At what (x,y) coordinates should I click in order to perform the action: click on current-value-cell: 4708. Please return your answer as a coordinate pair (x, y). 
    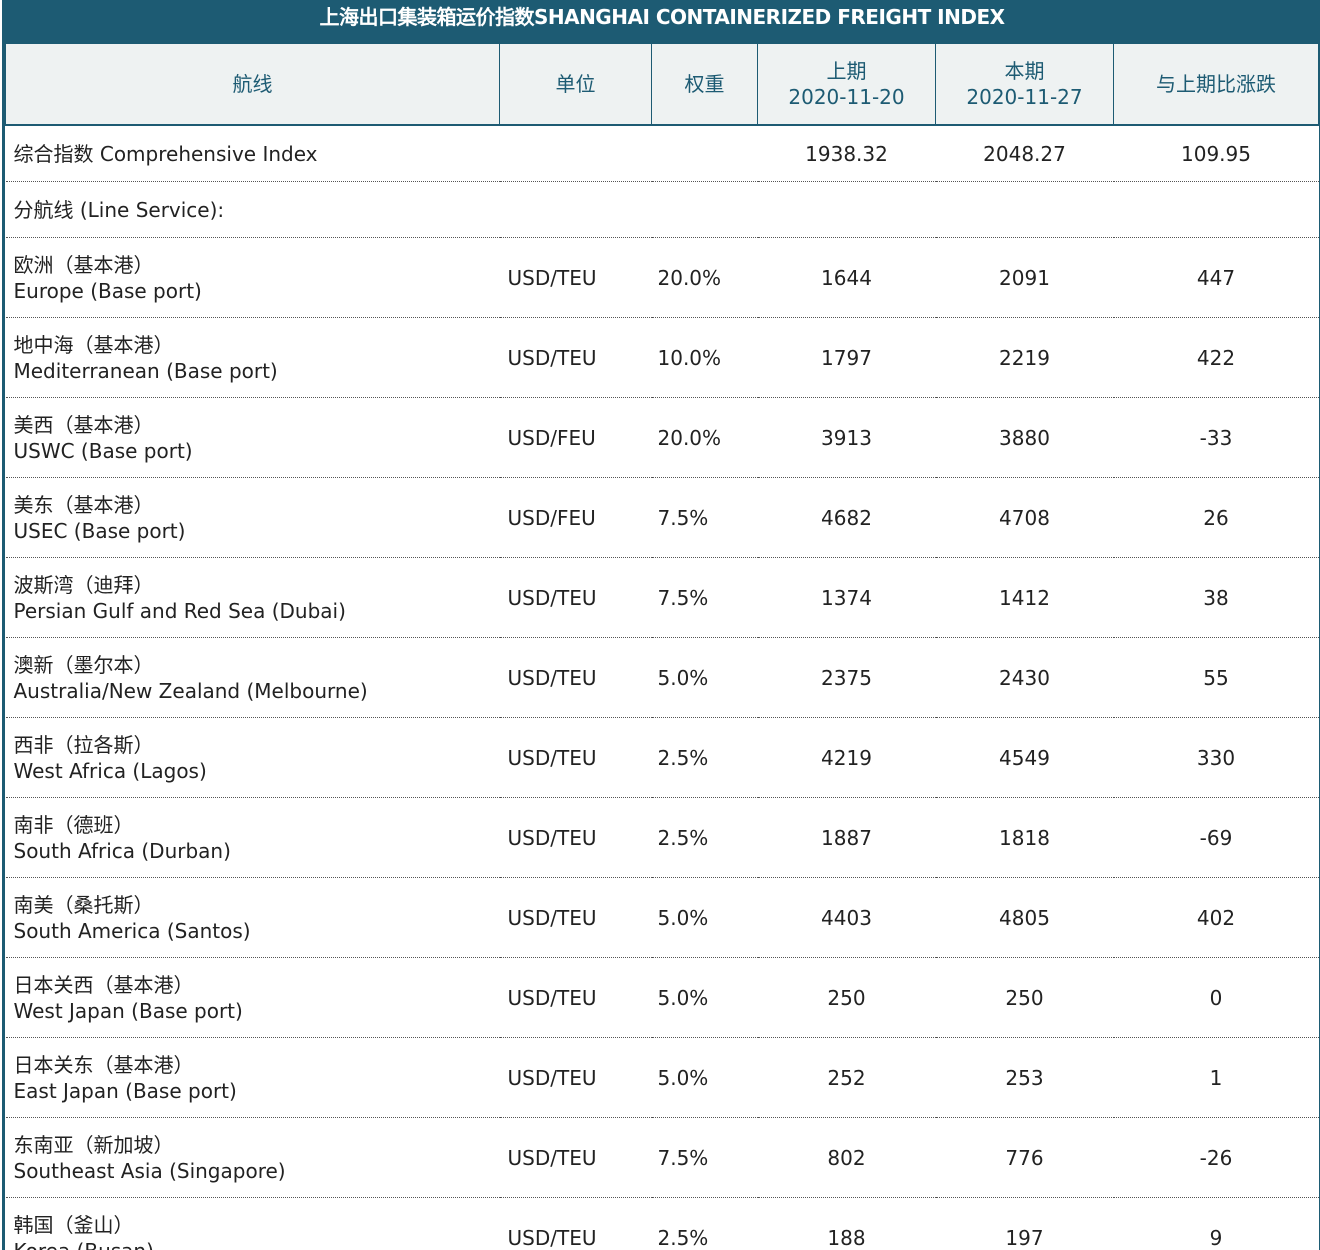
    Looking at the image, I should click on (1024, 517).